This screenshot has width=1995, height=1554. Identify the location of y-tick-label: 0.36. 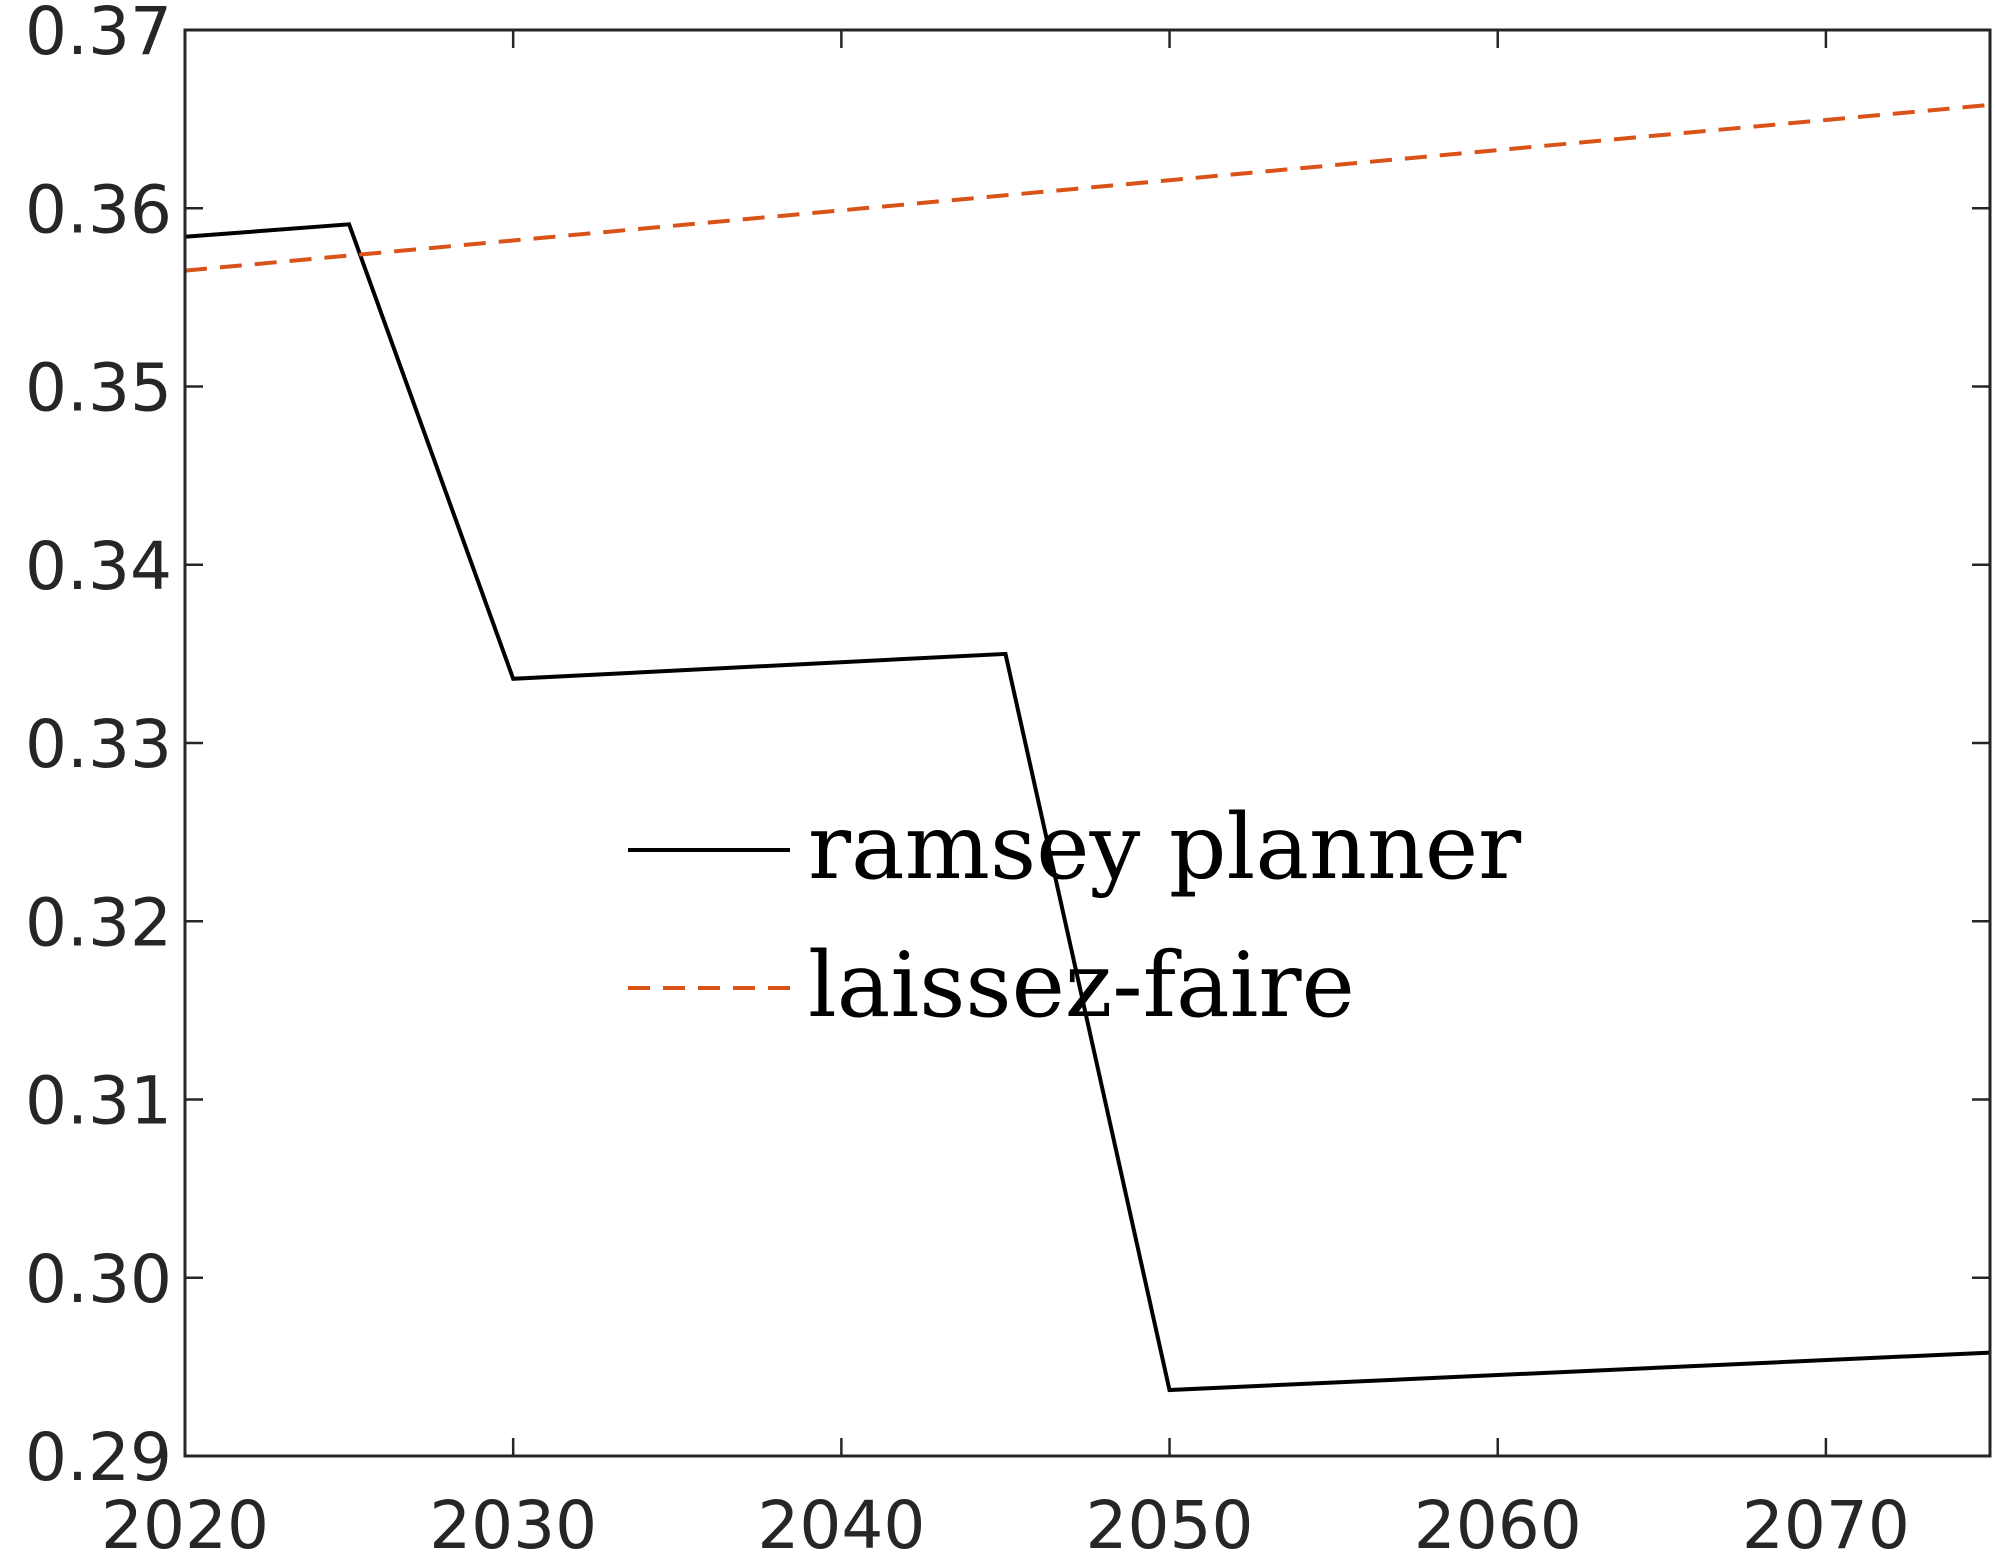
(98, 209).